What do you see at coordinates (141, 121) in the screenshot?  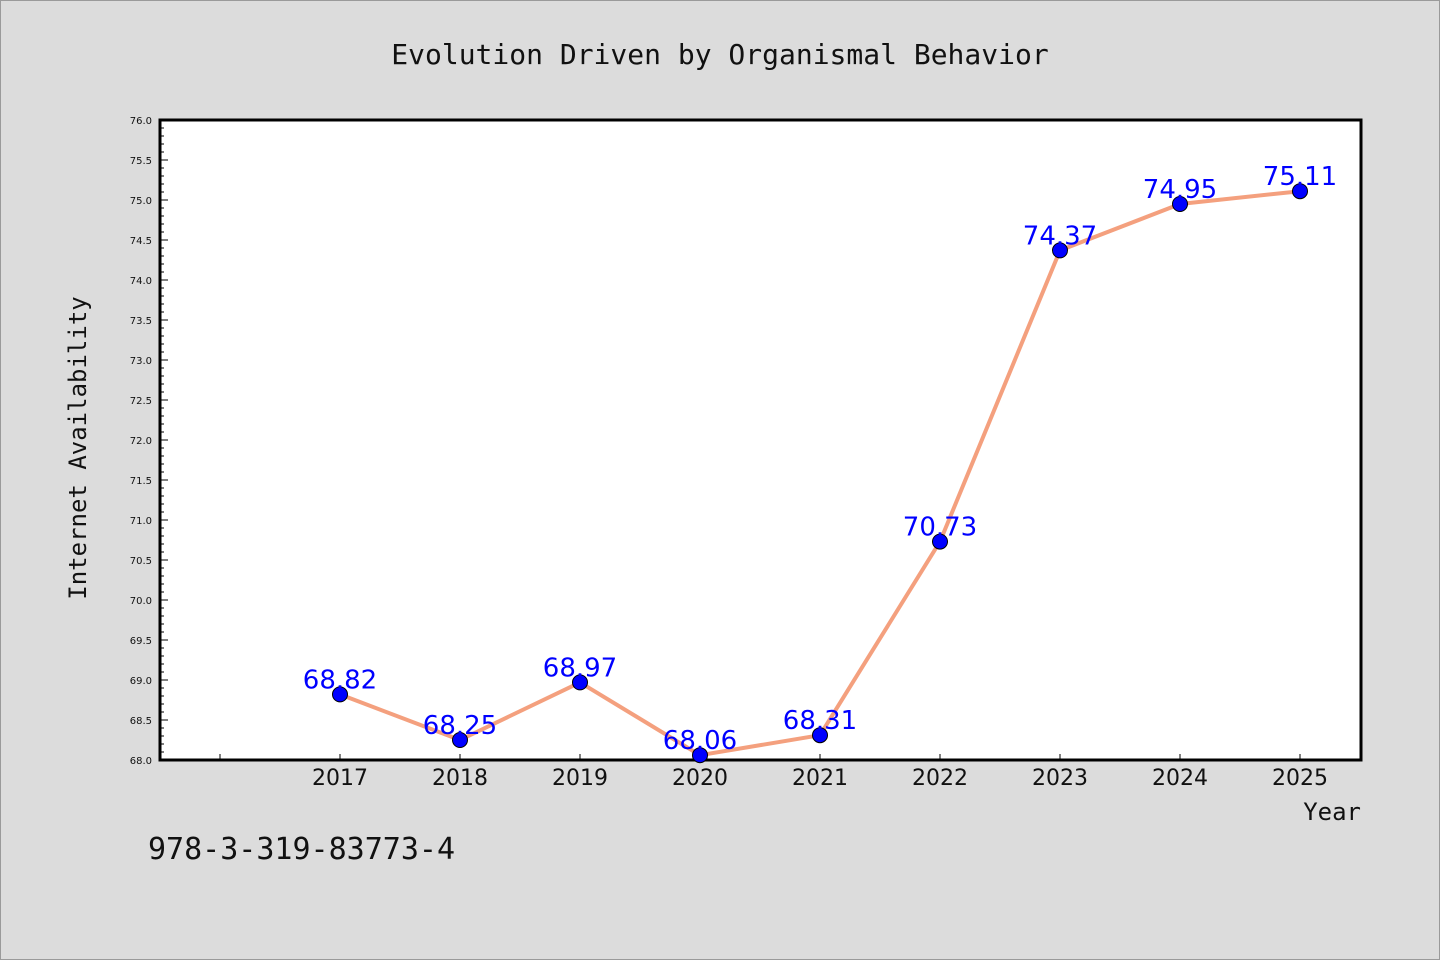 I see `y-tick-label: 76.0` at bounding box center [141, 121].